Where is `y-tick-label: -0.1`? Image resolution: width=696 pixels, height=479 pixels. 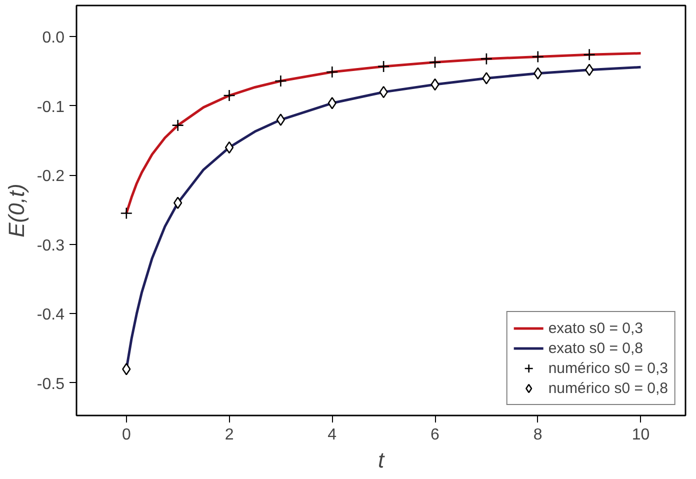 y-tick-label: -0.1 is located at coordinates (50, 107).